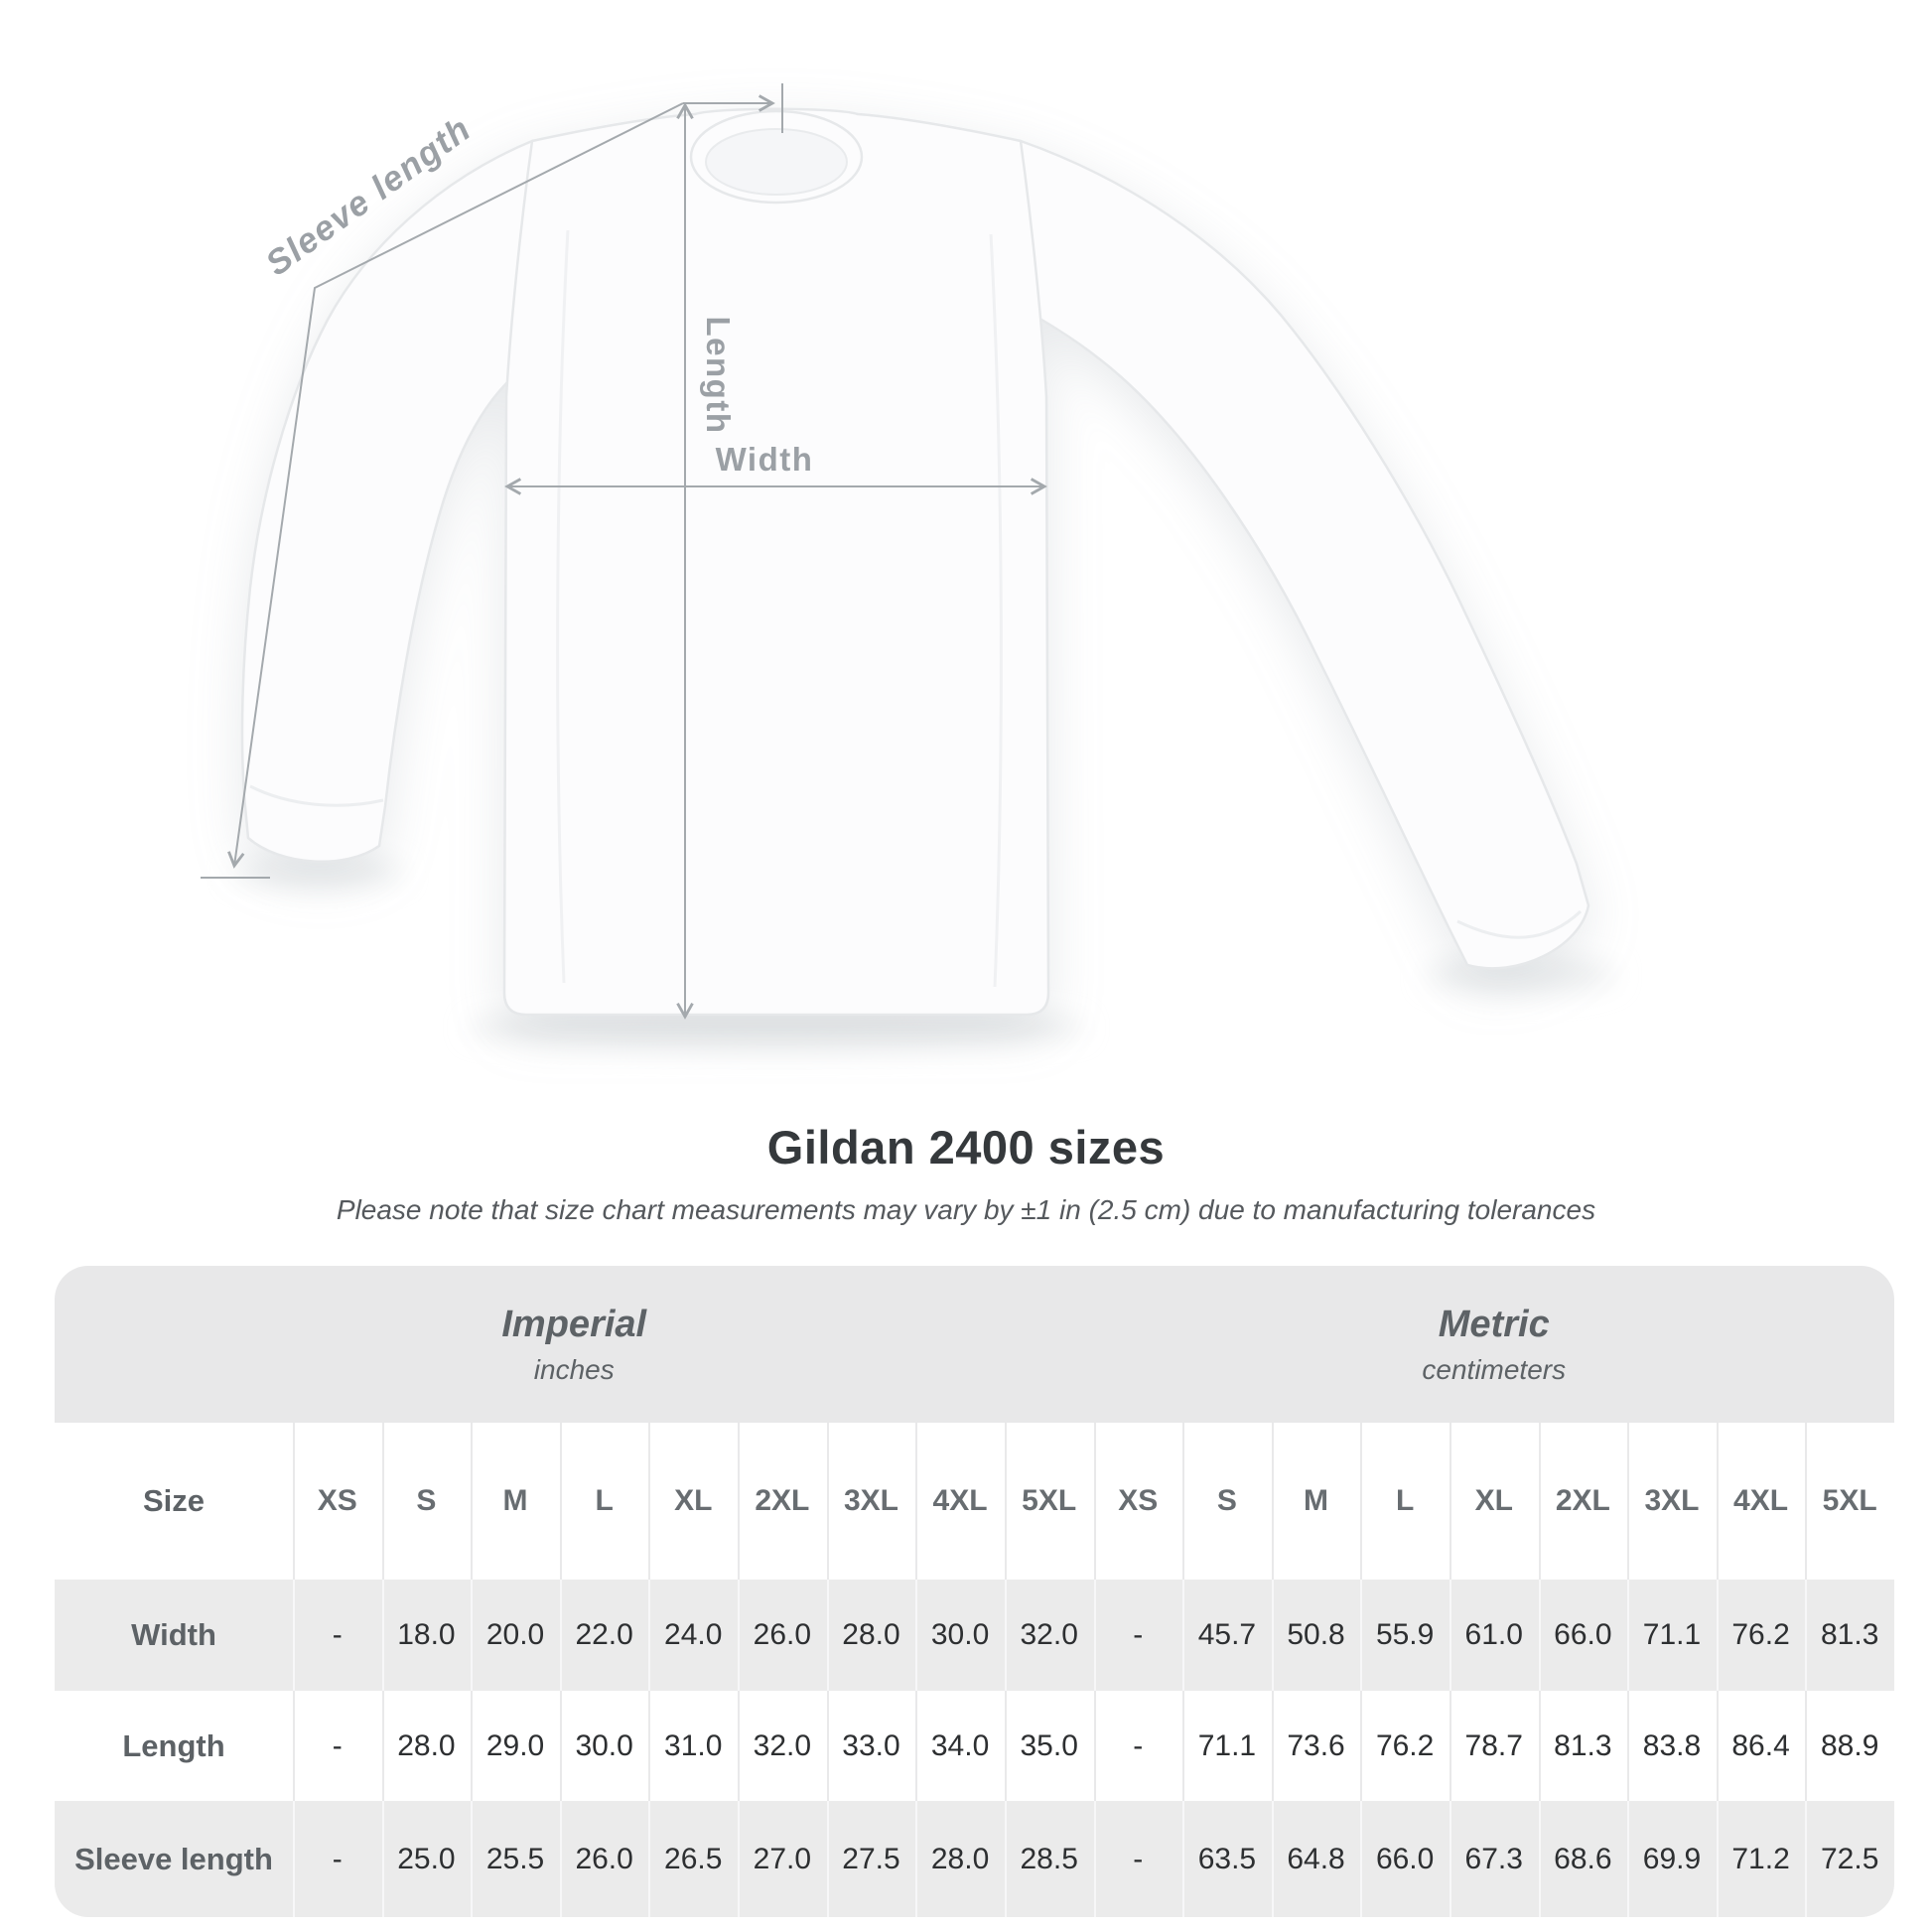  I want to click on width-label: Width, so click(765, 460).